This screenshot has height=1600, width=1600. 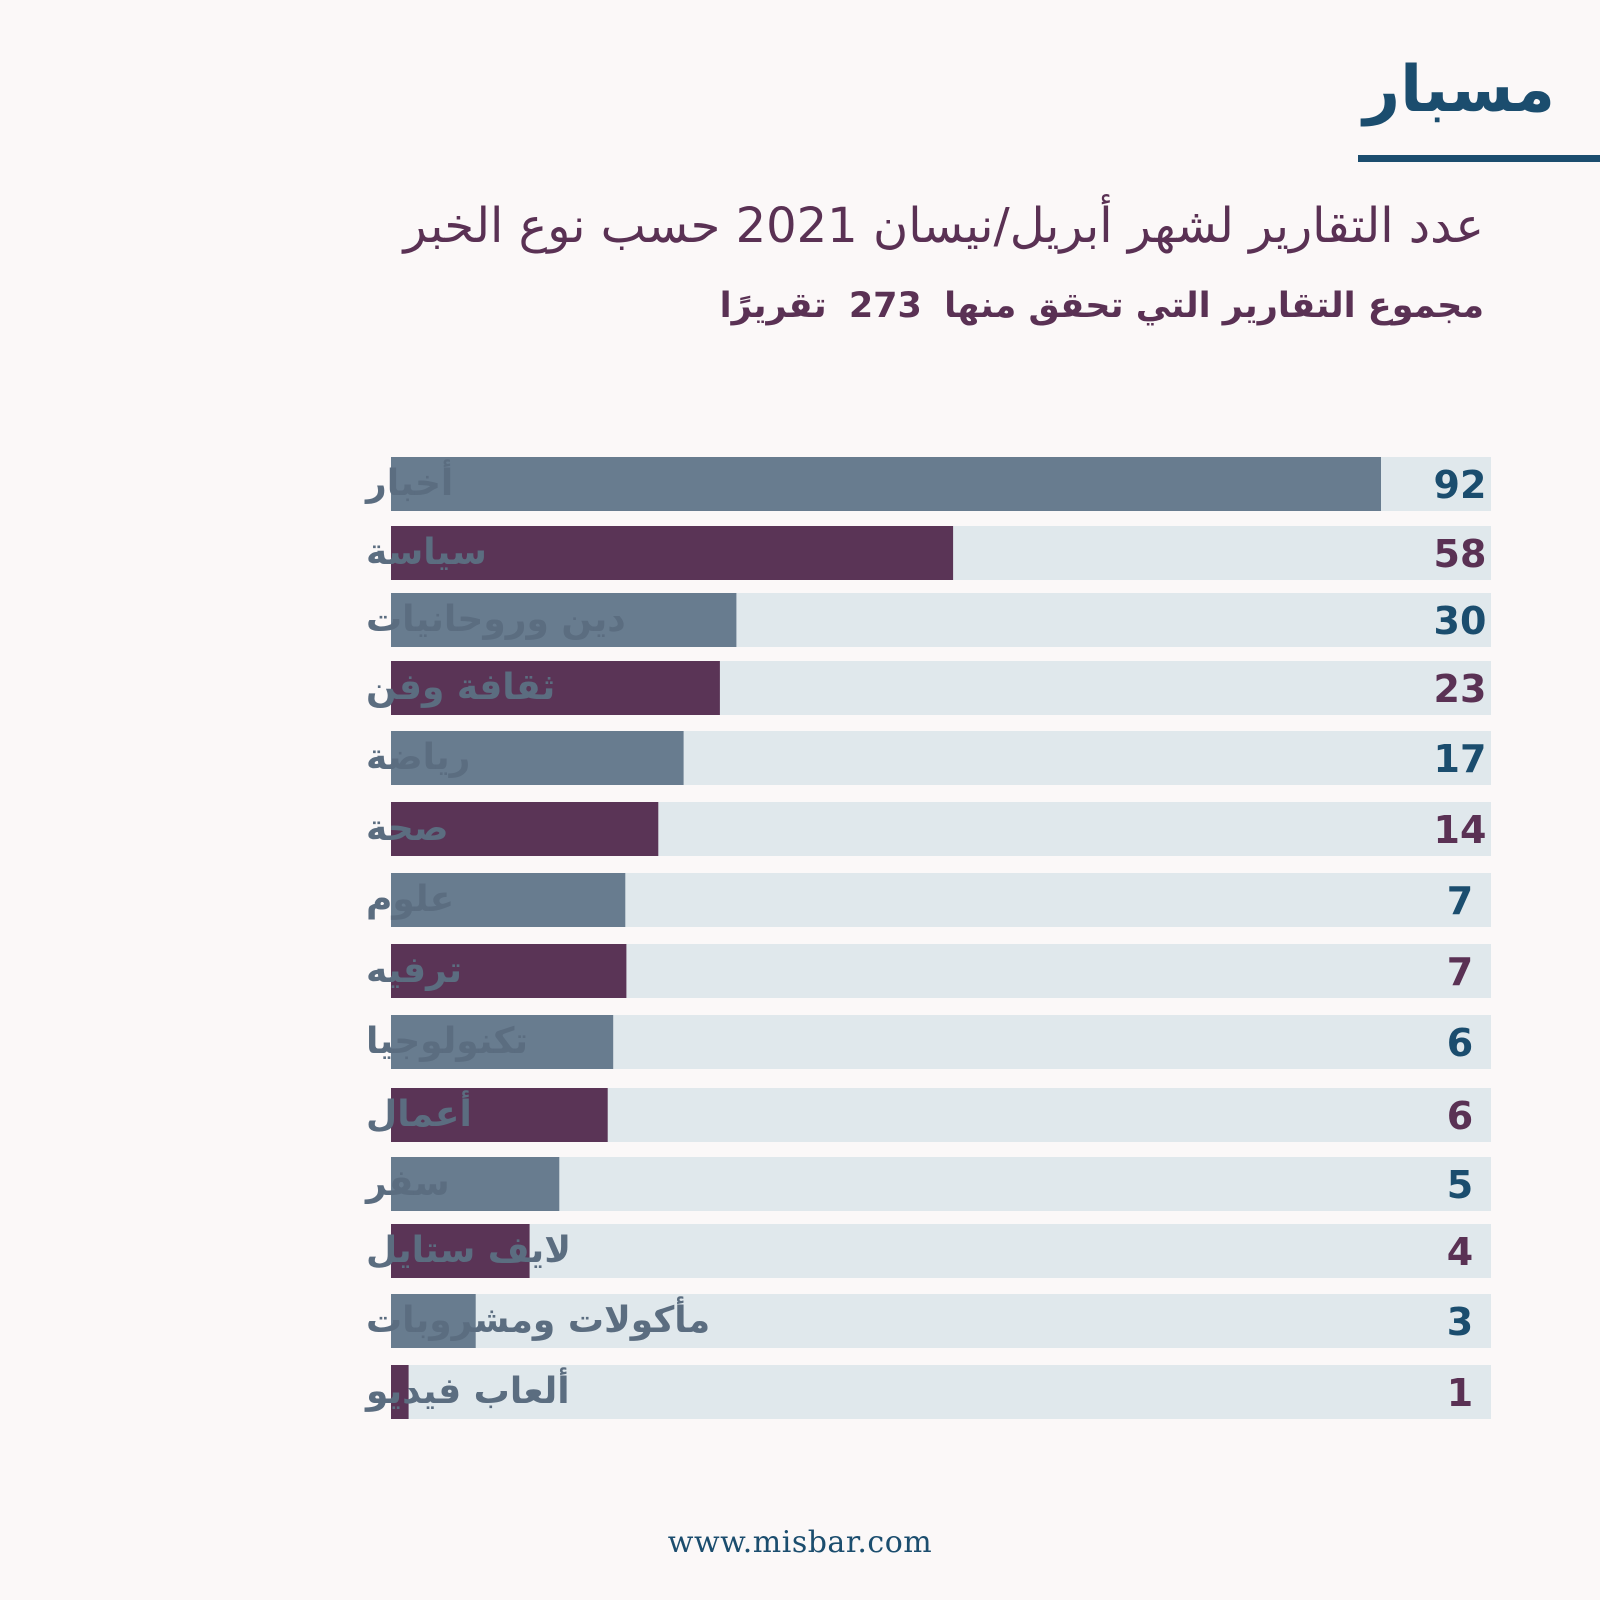 What do you see at coordinates (1479, 158) in the screenshot?
I see `brand-underline` at bounding box center [1479, 158].